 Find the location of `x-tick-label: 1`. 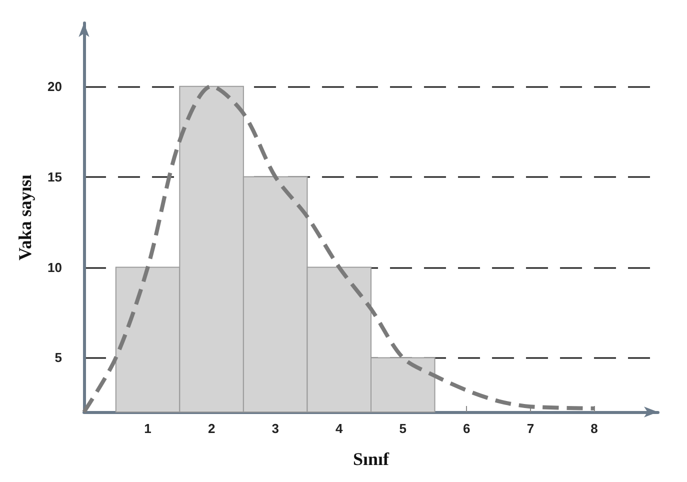

x-tick-label: 1 is located at coordinates (148, 428).